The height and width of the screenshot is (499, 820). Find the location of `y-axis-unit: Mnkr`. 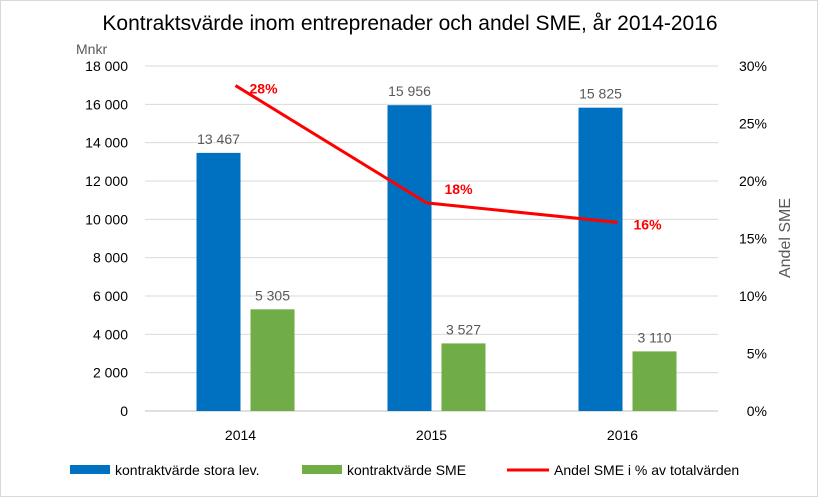

y-axis-unit: Mnkr is located at coordinates (91, 49).